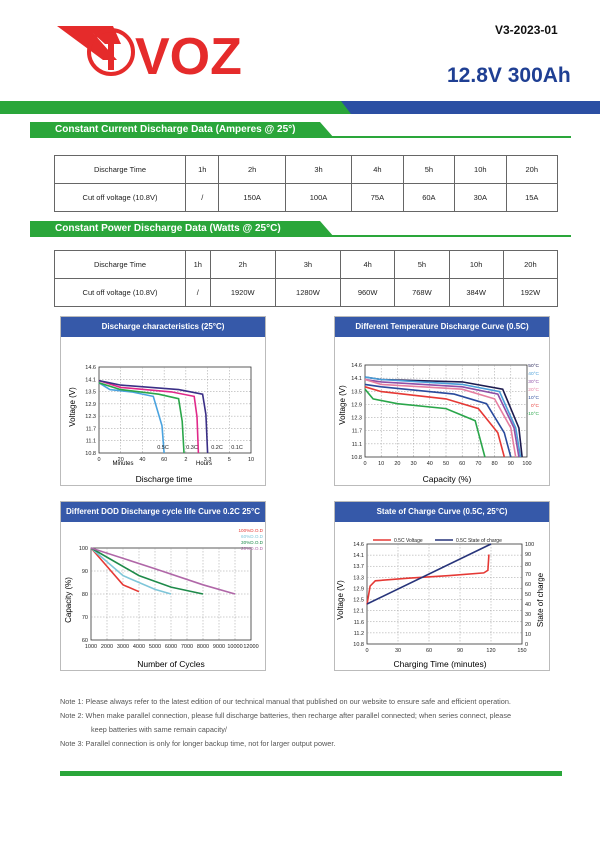 The width and height of the screenshot is (600, 849). Describe the element at coordinates (90, 417) in the screenshot. I see `y-tick-label: 12.3` at that location.